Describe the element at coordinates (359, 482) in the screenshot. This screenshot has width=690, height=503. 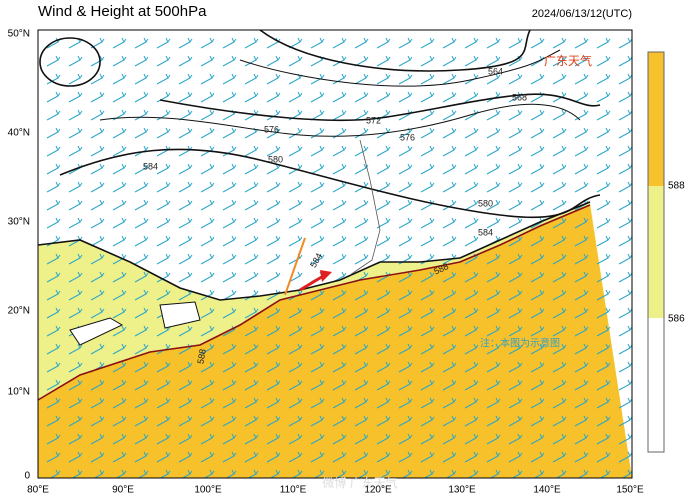
I see `watermark: 微博 广东天气` at that location.